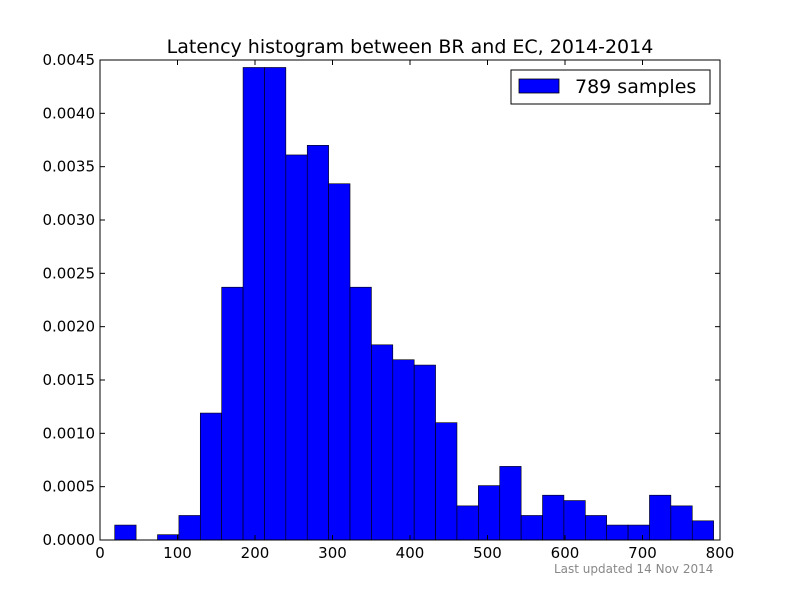  I want to click on x-tick-label: 400, so click(410, 553).